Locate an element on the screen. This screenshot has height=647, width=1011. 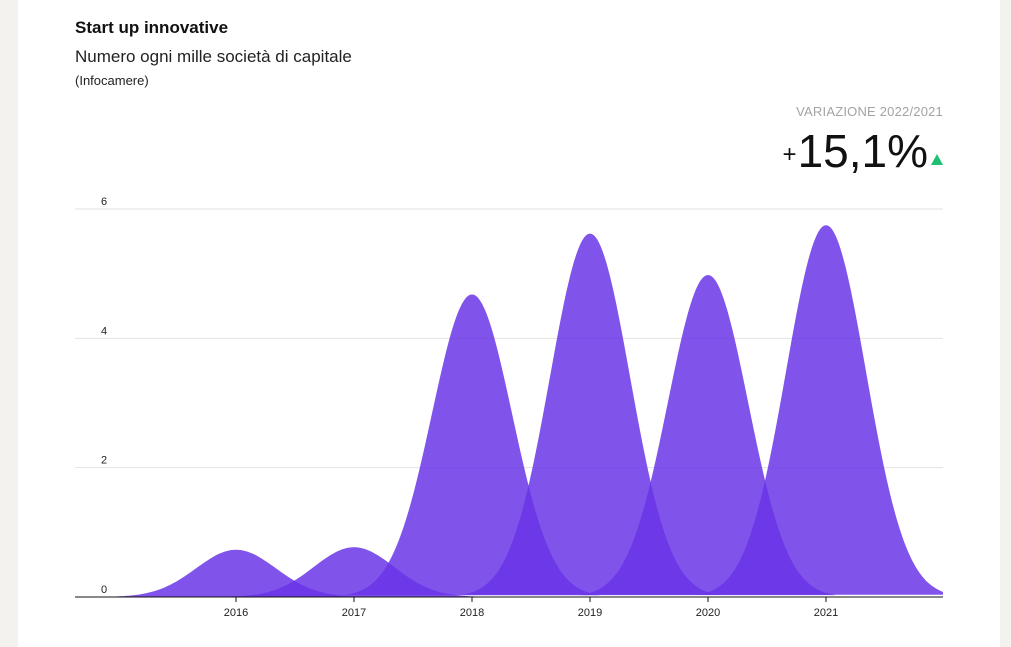
chart-source: (Infocamere) is located at coordinates (112, 80).